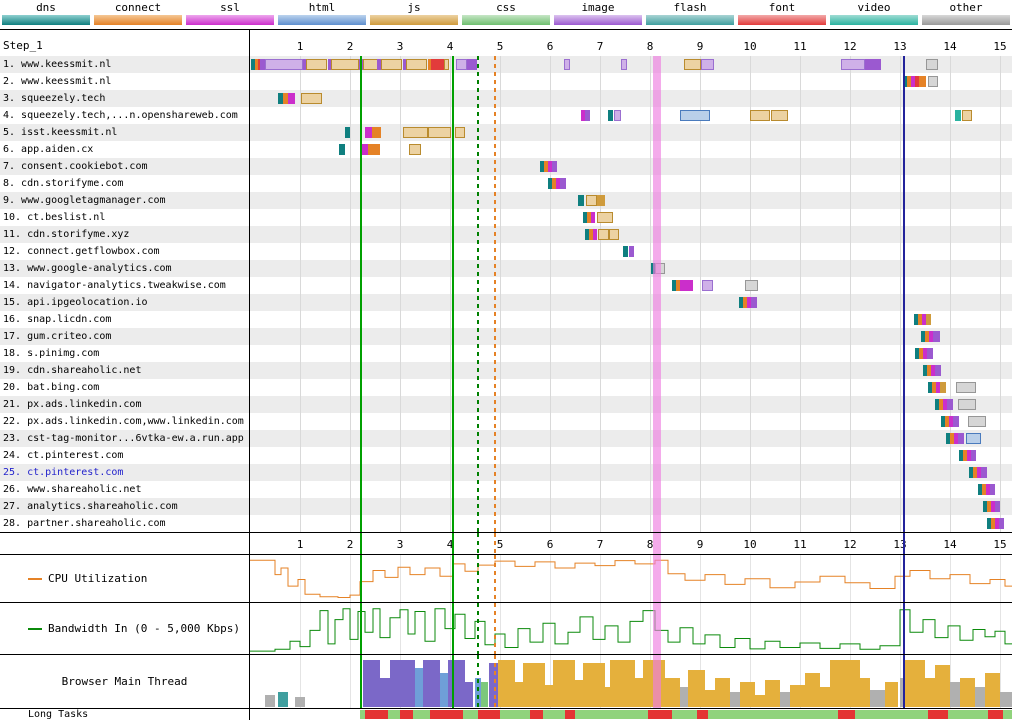 This screenshot has height=720, width=1012. I want to click on tick-label: 10, so click(750, 46).